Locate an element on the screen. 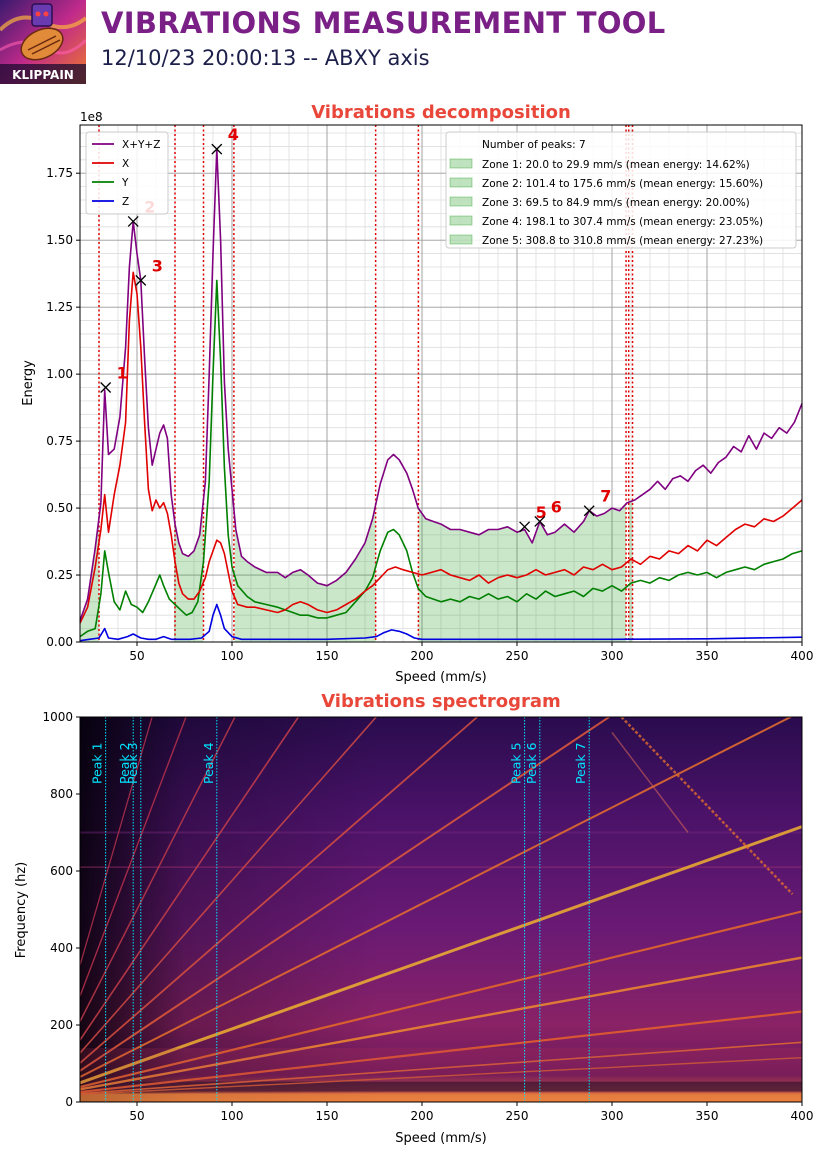 This screenshot has width=830, height=1160. peak-4-label: 4 is located at coordinates (233, 134).